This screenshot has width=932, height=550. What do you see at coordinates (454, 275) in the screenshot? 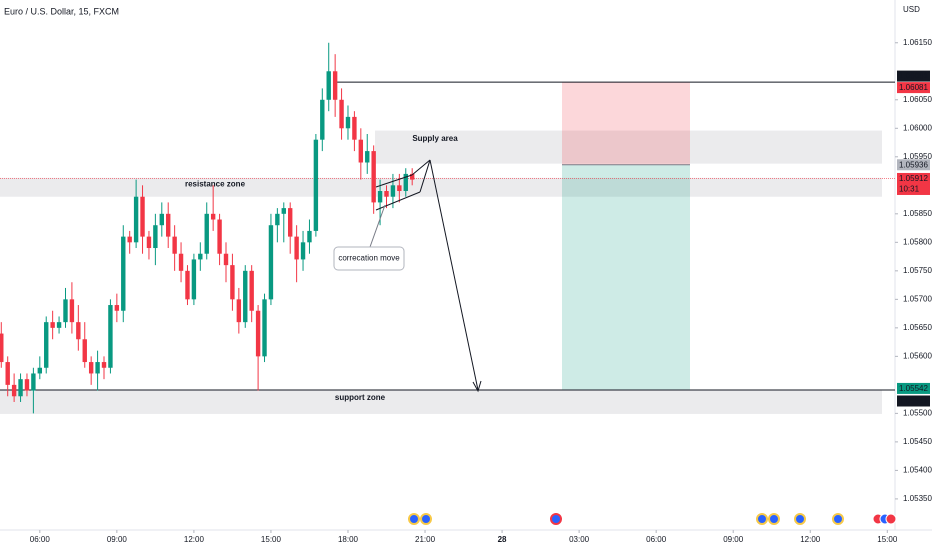
I see `arrow` at bounding box center [454, 275].